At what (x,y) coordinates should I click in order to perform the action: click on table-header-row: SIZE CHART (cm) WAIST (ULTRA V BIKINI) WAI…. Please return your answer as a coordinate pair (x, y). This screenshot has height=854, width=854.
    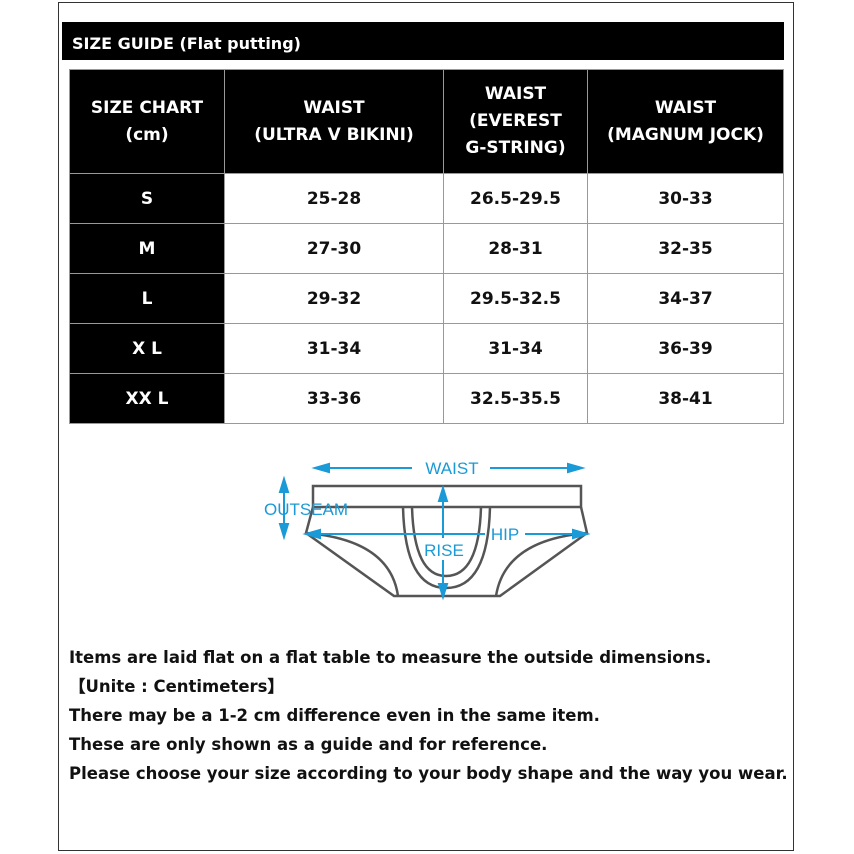
    Looking at the image, I should click on (426, 121).